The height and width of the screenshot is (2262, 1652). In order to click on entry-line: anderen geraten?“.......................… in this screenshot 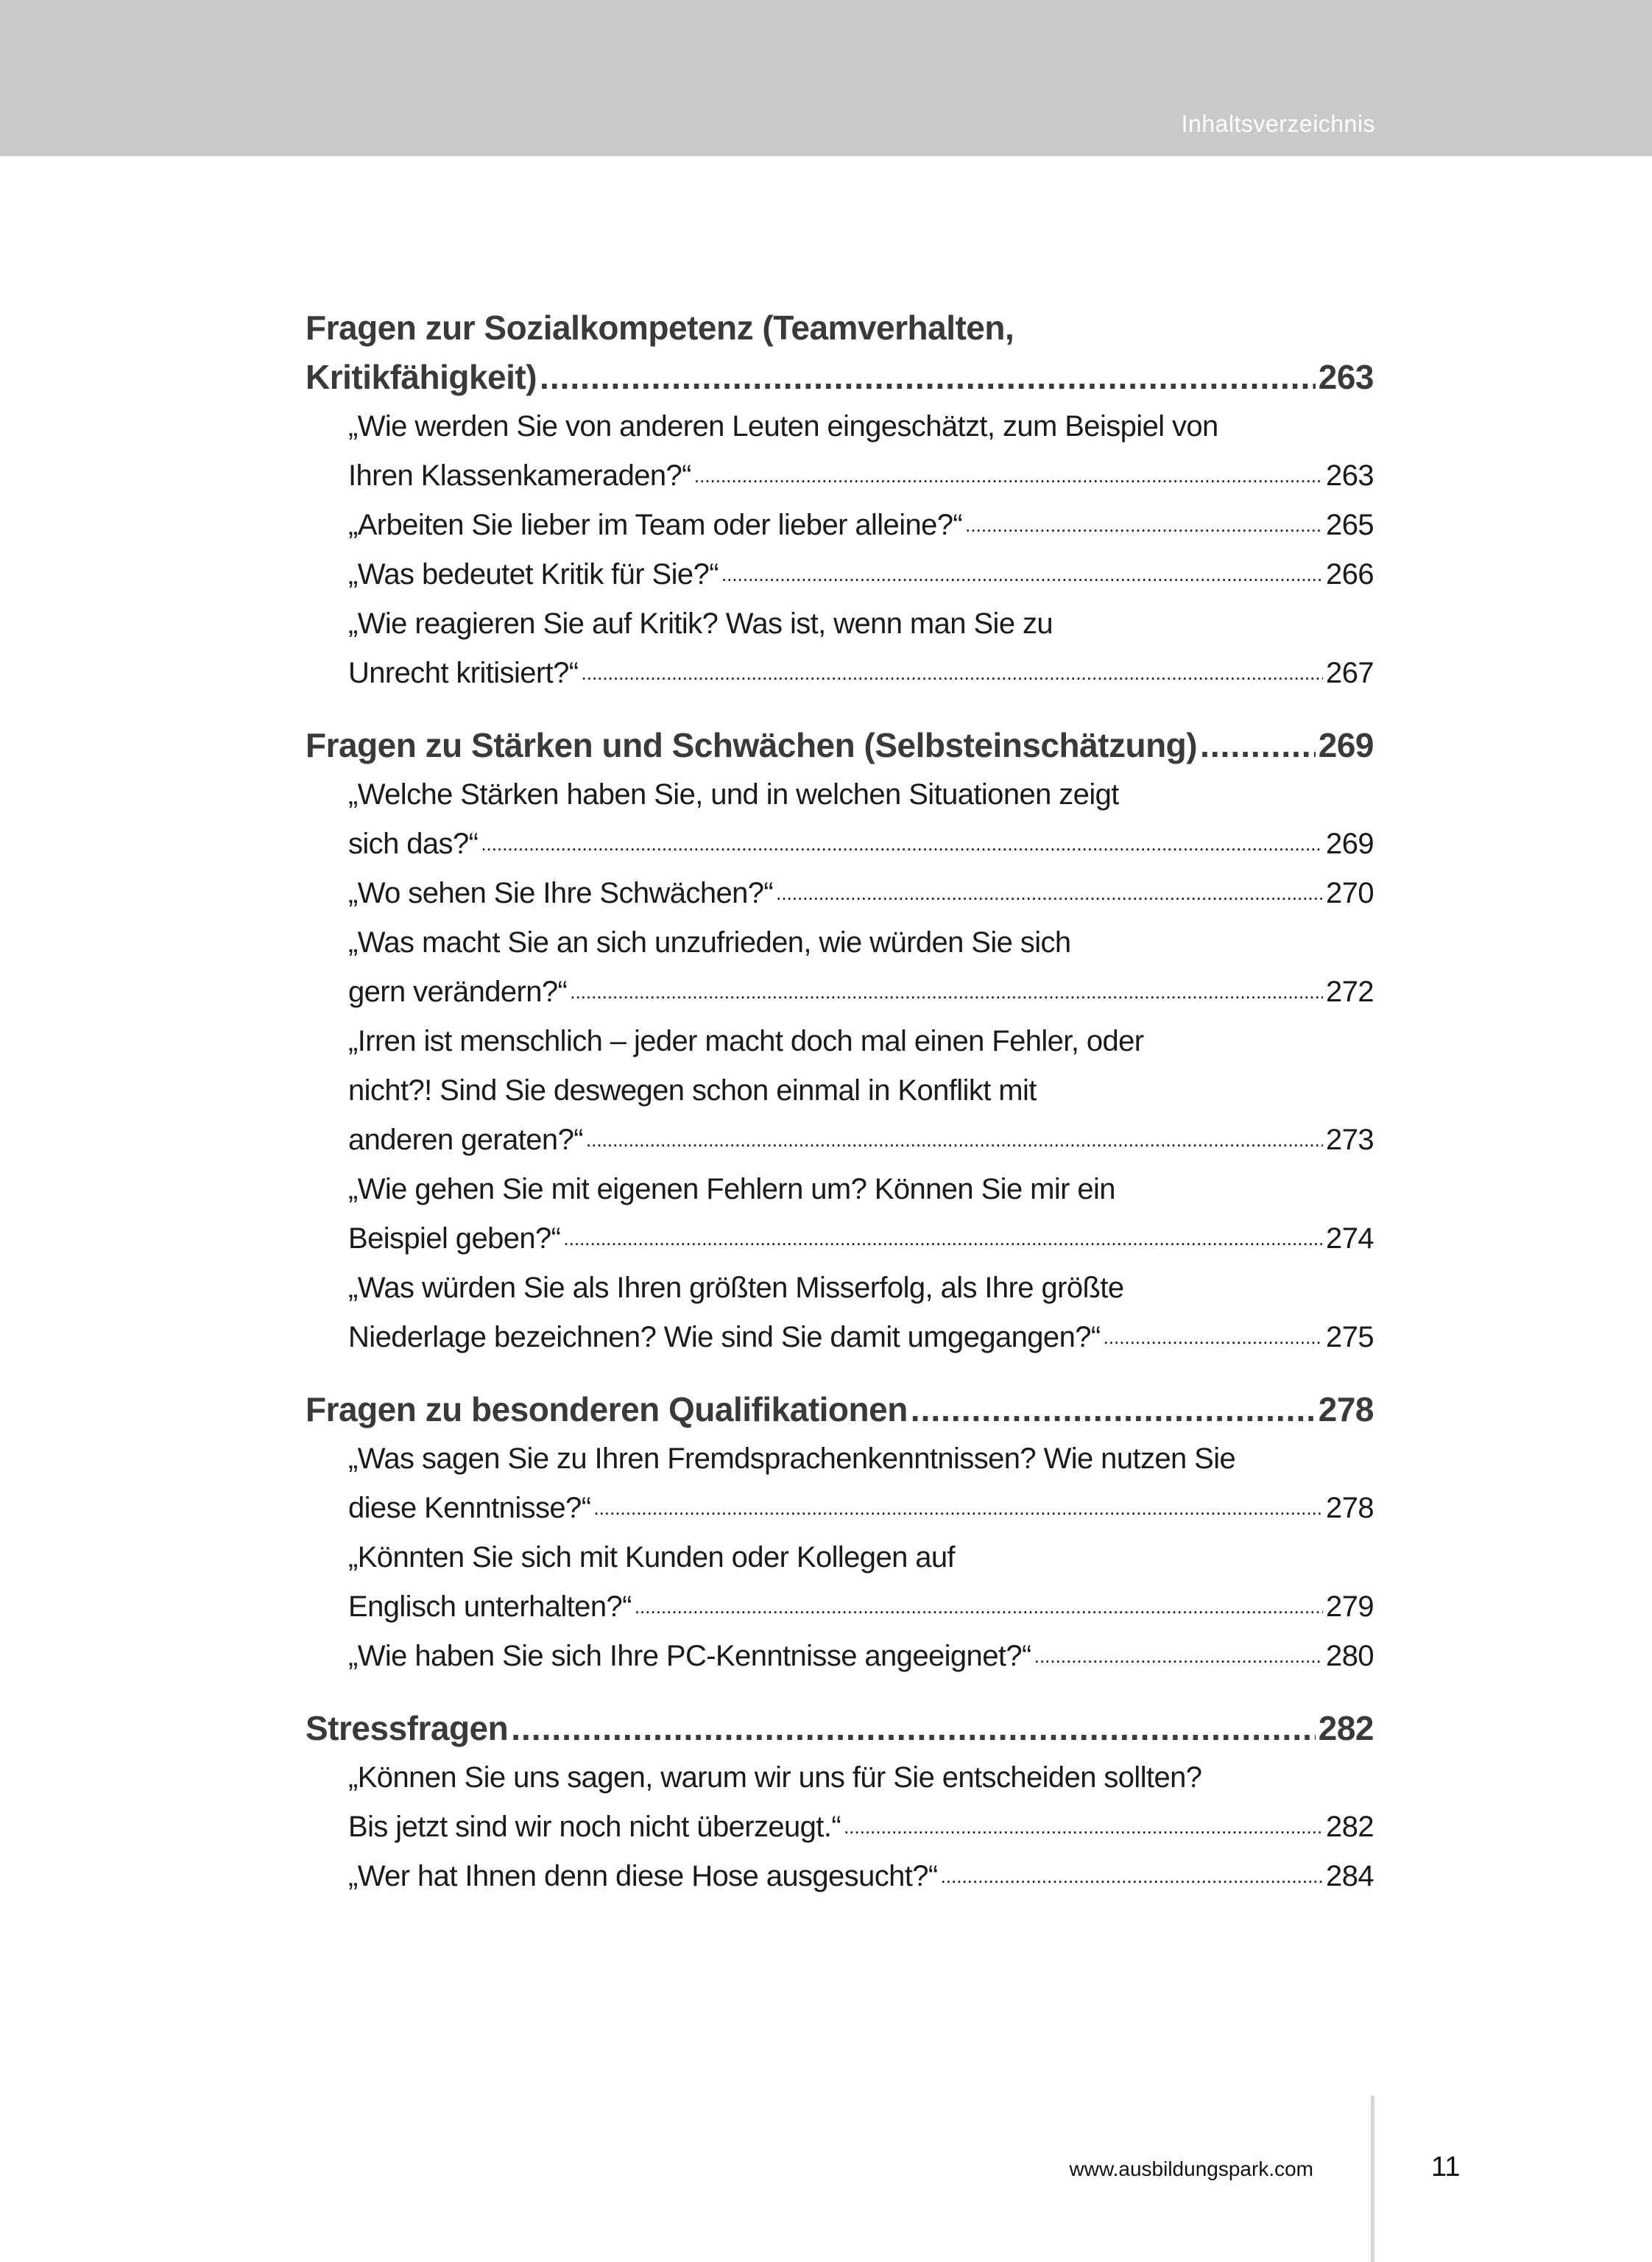, I will do `click(861, 1140)`.